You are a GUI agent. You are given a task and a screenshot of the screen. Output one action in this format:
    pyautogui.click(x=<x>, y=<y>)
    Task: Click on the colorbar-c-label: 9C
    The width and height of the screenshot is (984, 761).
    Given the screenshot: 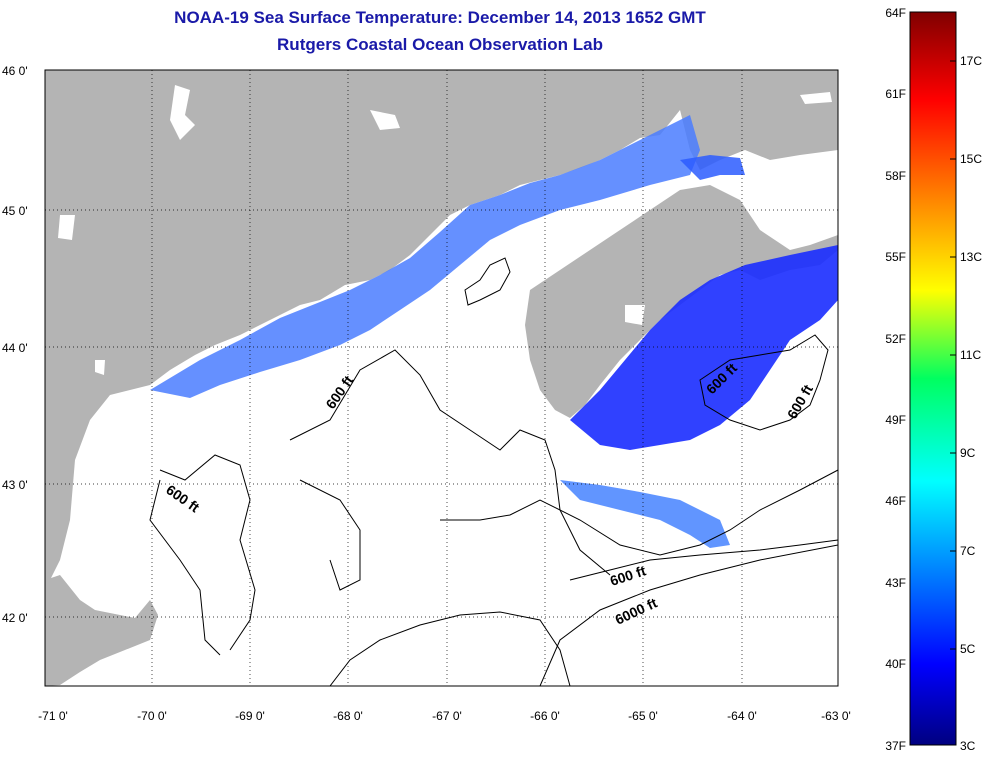 What is the action you would take?
    pyautogui.click(x=968, y=453)
    